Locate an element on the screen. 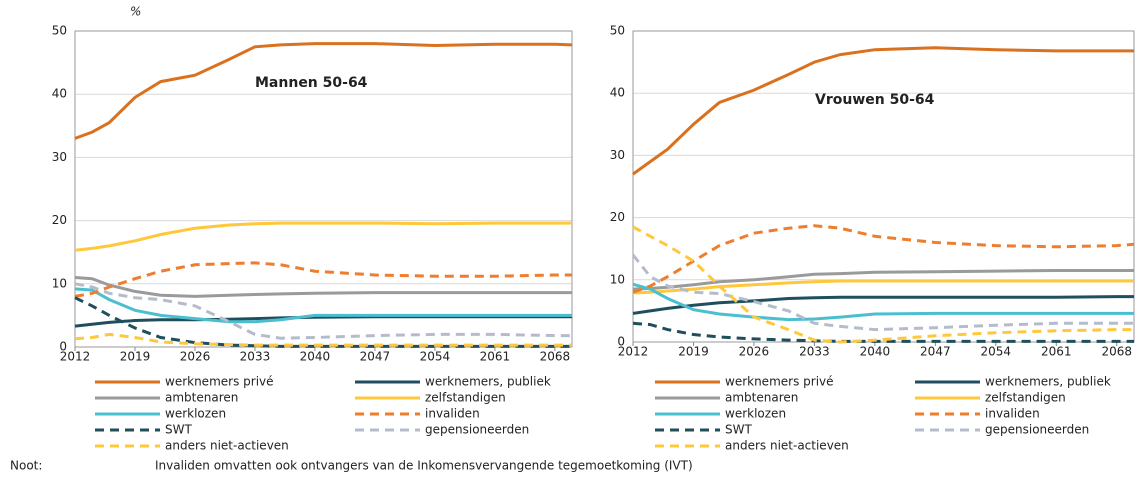 The image size is (1146, 479). annotation: Mannen 50-64 is located at coordinates (311, 83).